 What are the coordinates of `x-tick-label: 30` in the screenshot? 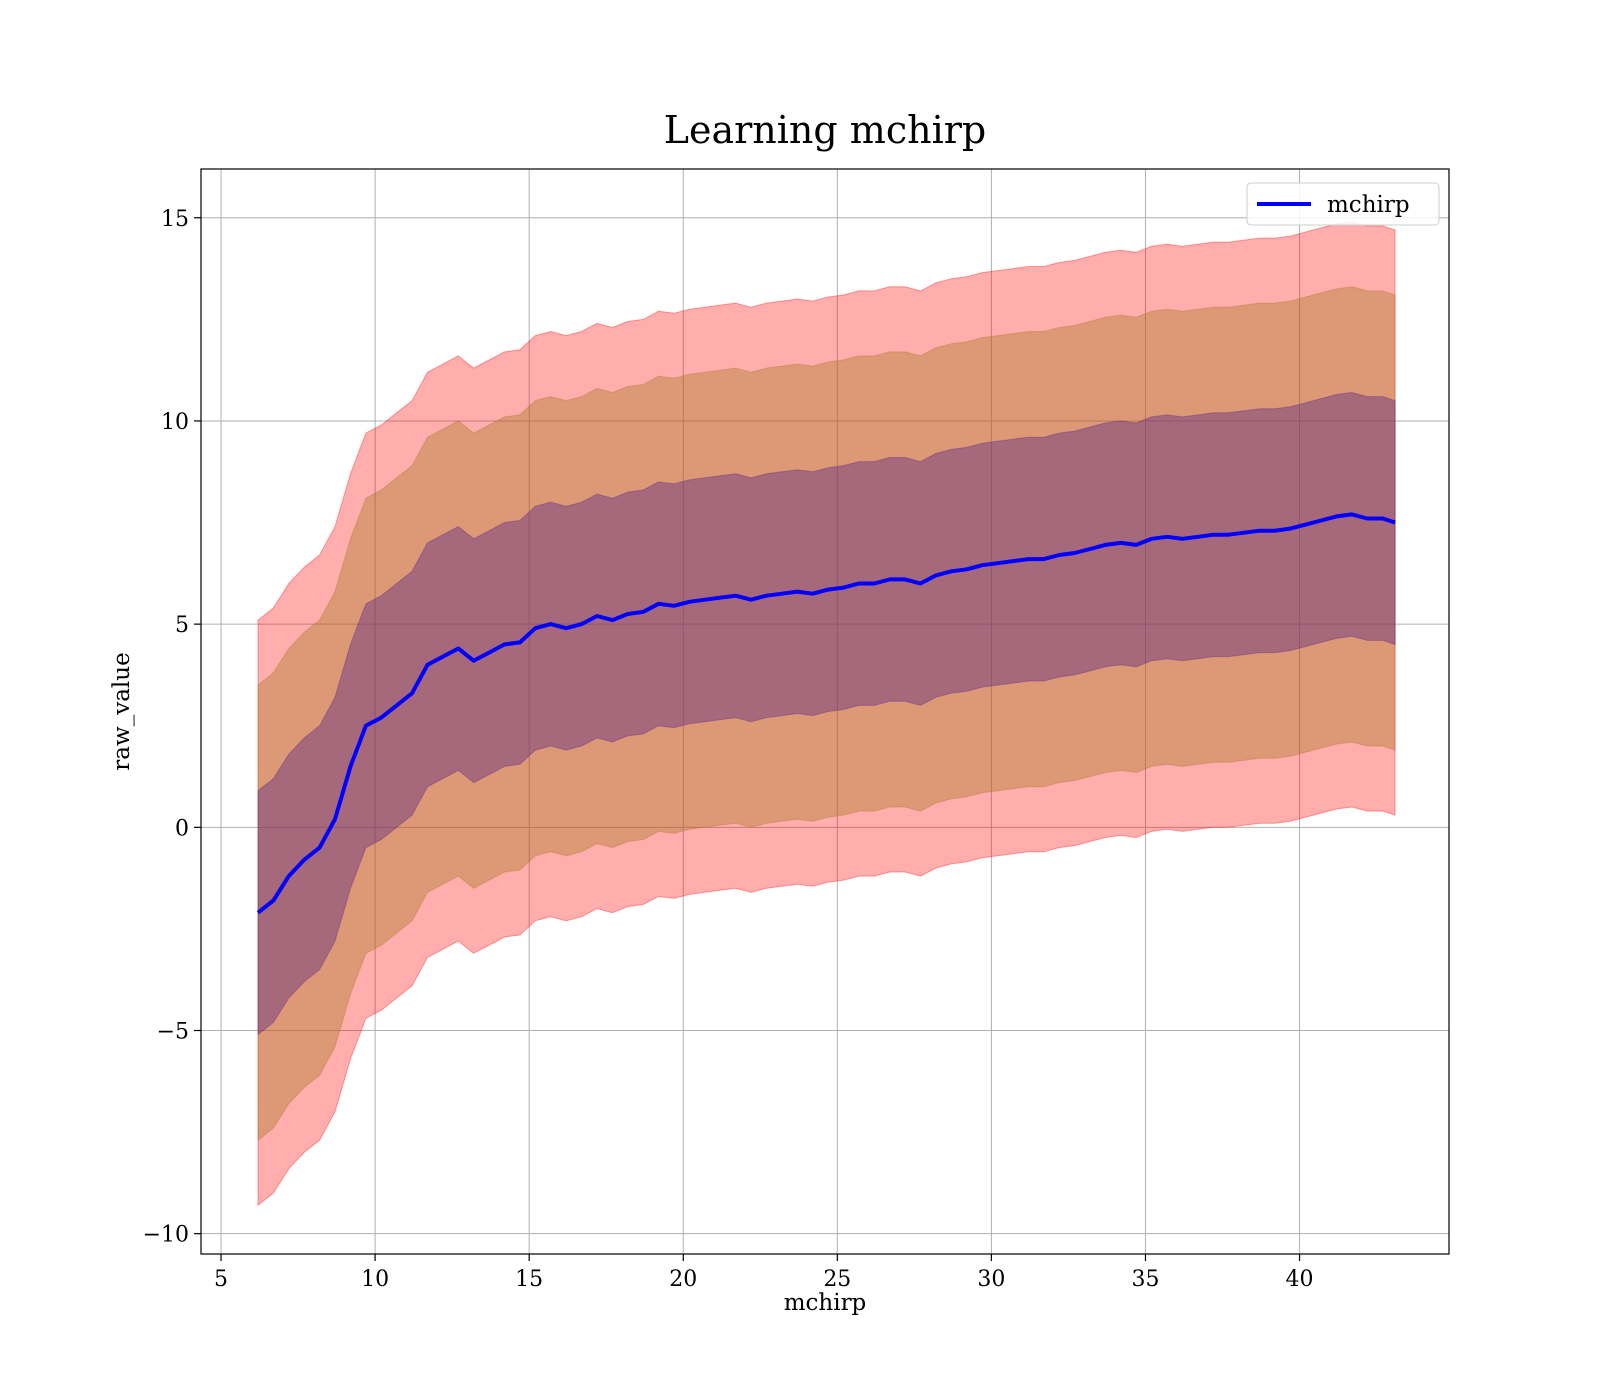 It's located at (991, 1279).